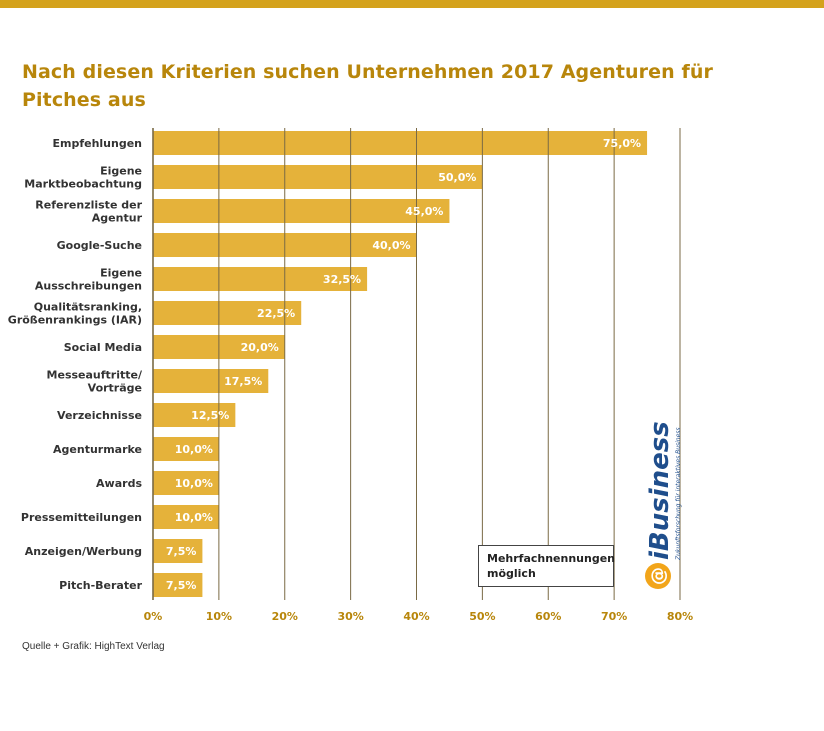  Describe the element at coordinates (99, 415) in the screenshot. I see `category-label: Verzeichnisse` at that location.